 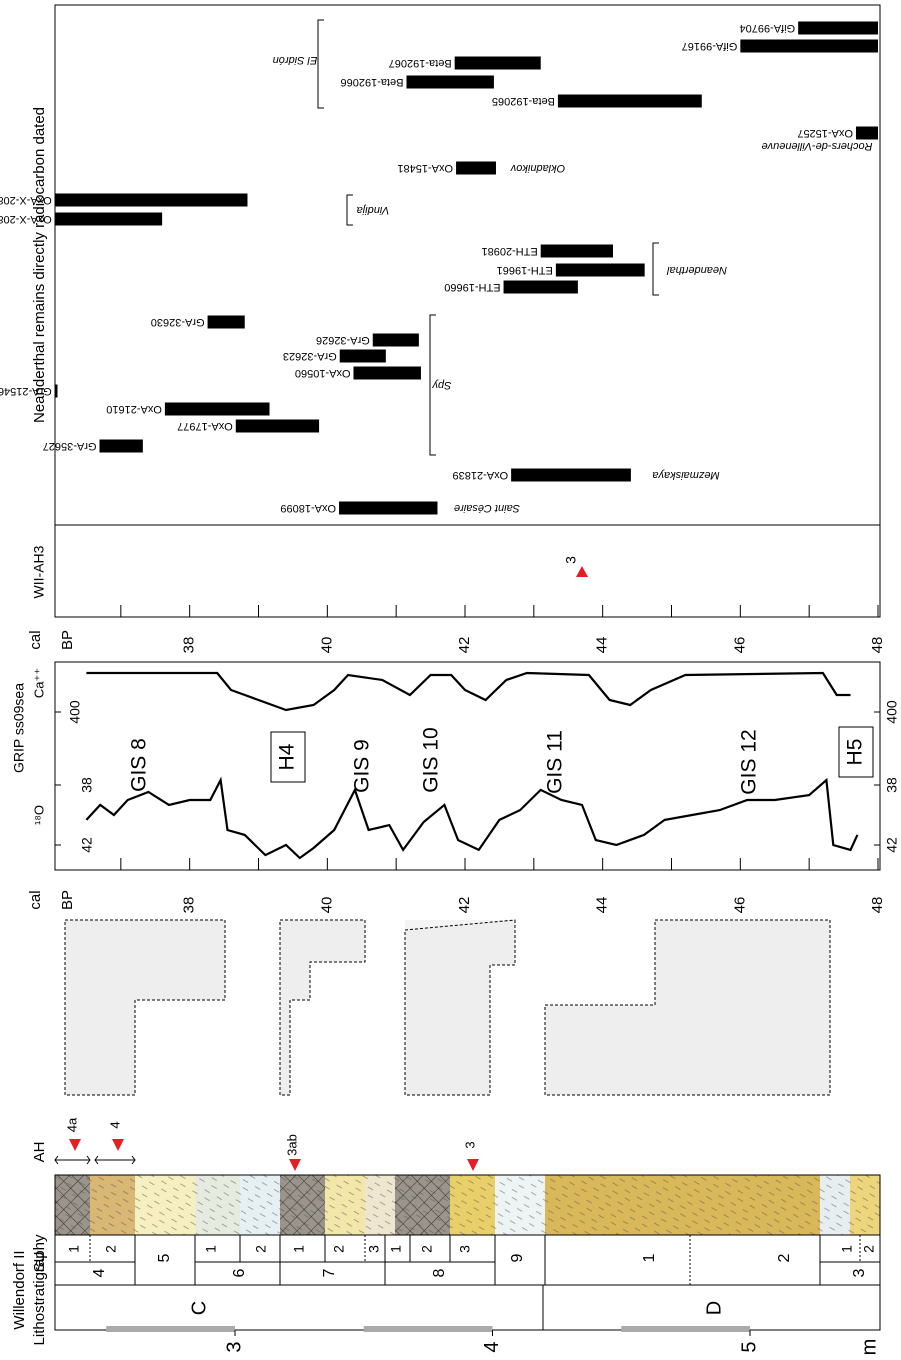 What do you see at coordinates (537, 168) in the screenshot?
I see `site-label: Okladnikov` at bounding box center [537, 168].